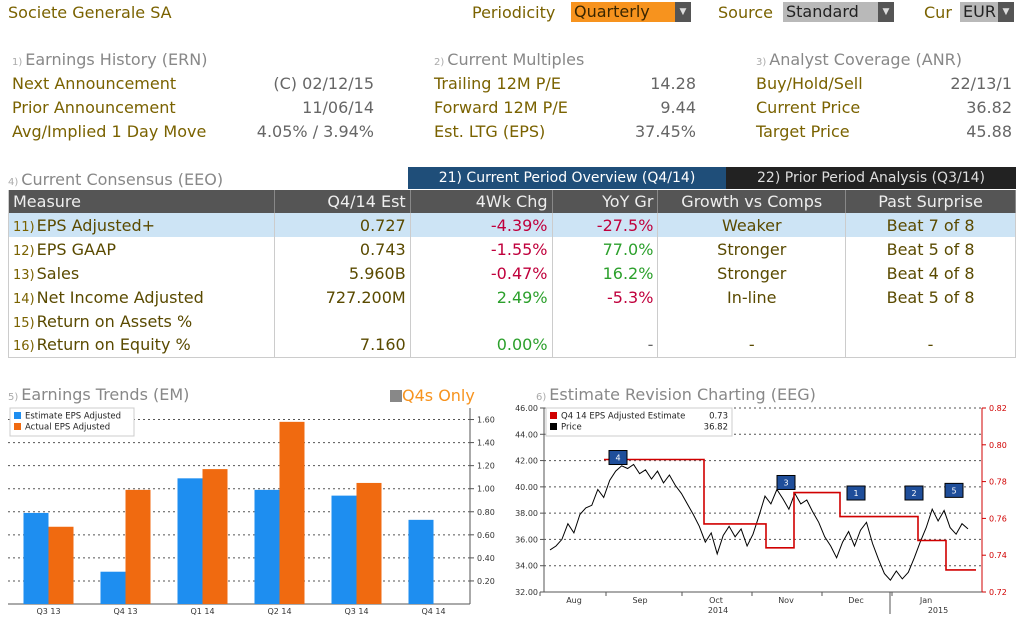  Describe the element at coordinates (567, 178) in the screenshot. I see `tab-current-period: 21) Current Period Overview (Q4/14)` at that location.